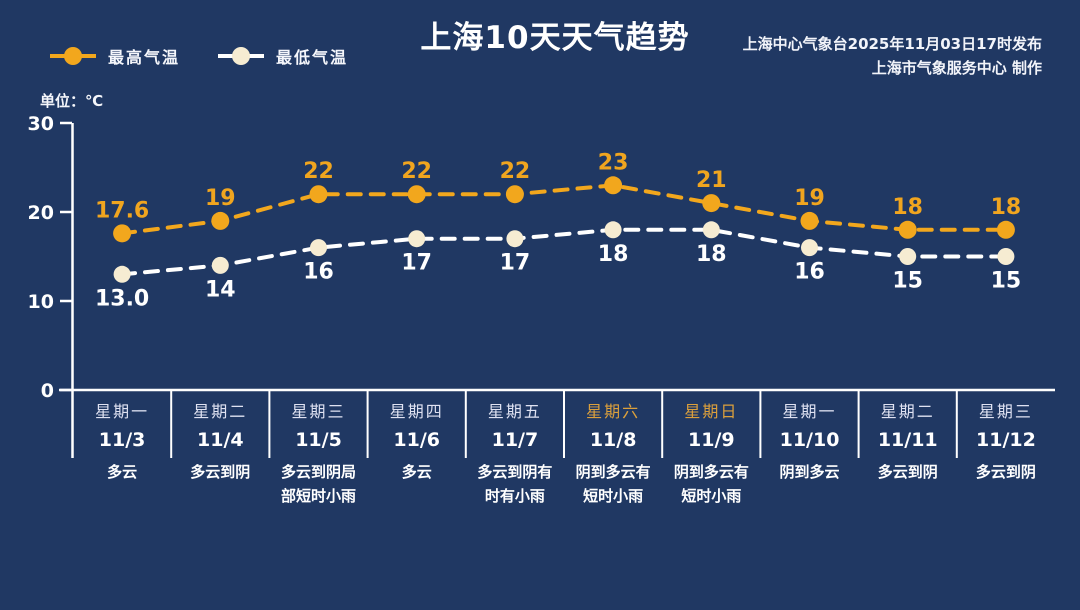  I want to click on date-label: 11/3, so click(122, 440).